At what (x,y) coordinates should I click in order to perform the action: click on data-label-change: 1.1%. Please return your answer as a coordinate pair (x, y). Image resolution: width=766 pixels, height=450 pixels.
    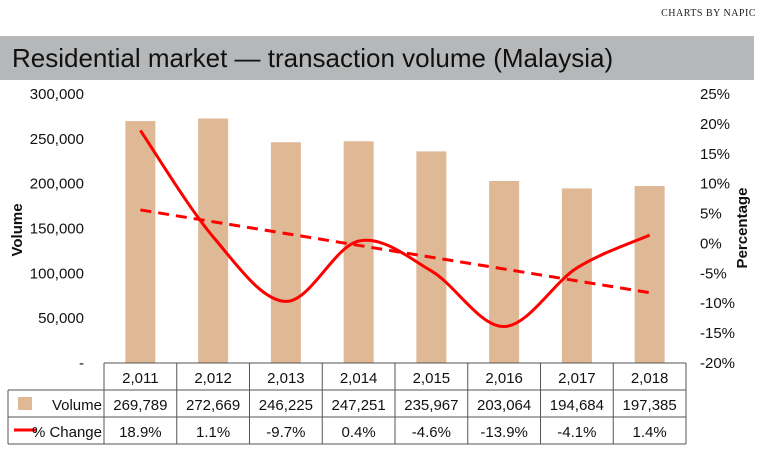
    Looking at the image, I should click on (213, 432).